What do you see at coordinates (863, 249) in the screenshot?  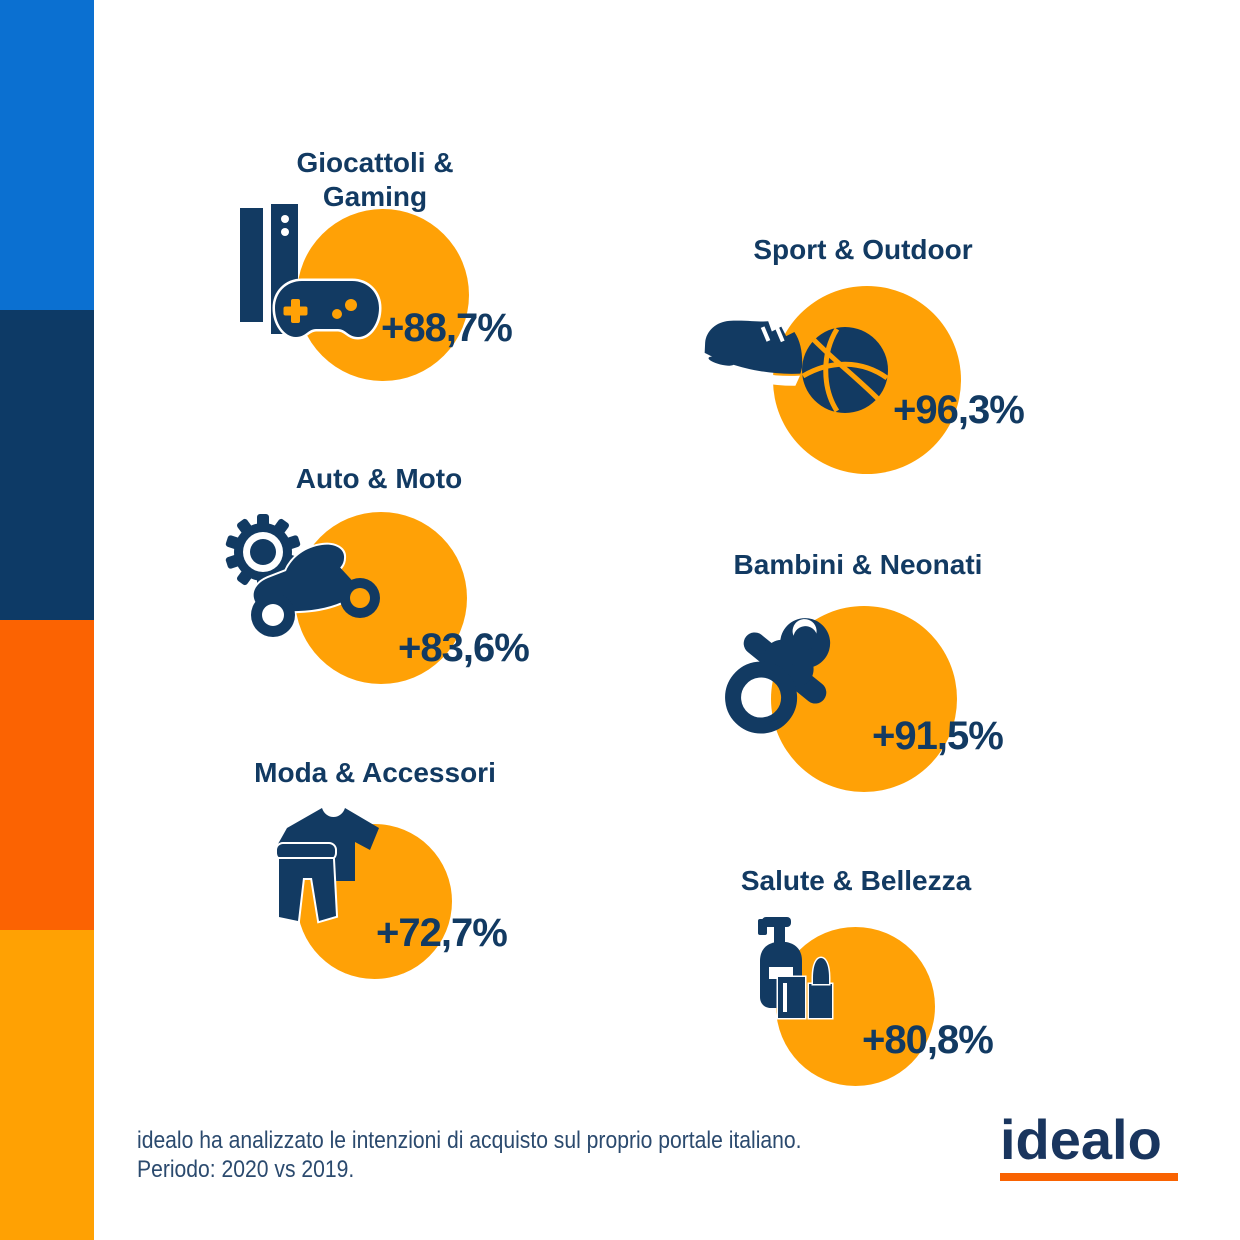 I see `category-title-sport-outdoor: Sport & Outdoor` at bounding box center [863, 249].